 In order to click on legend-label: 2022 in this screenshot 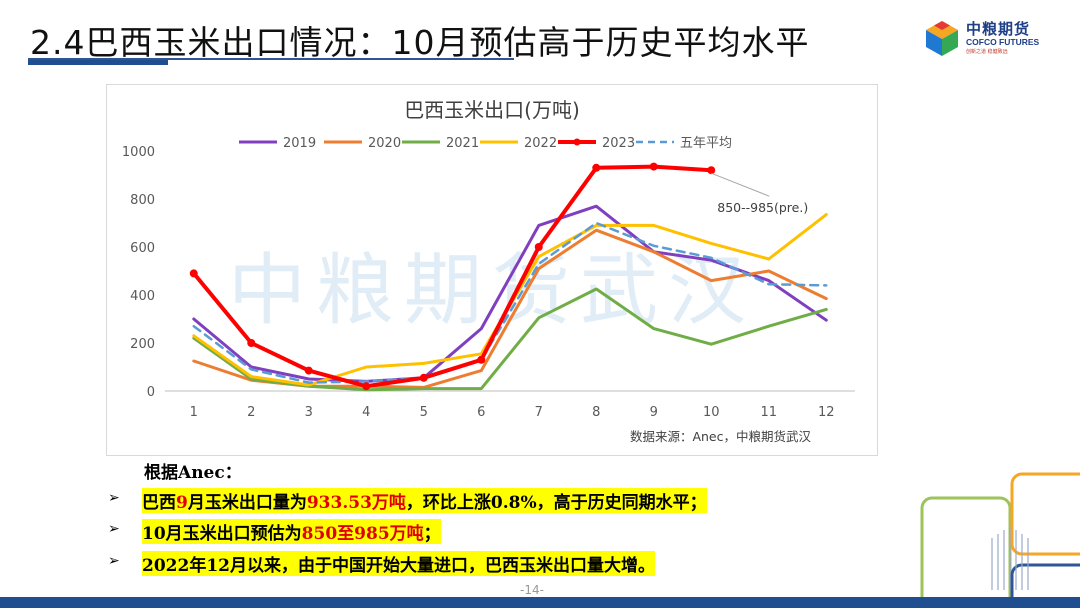, I will do `click(540, 143)`.